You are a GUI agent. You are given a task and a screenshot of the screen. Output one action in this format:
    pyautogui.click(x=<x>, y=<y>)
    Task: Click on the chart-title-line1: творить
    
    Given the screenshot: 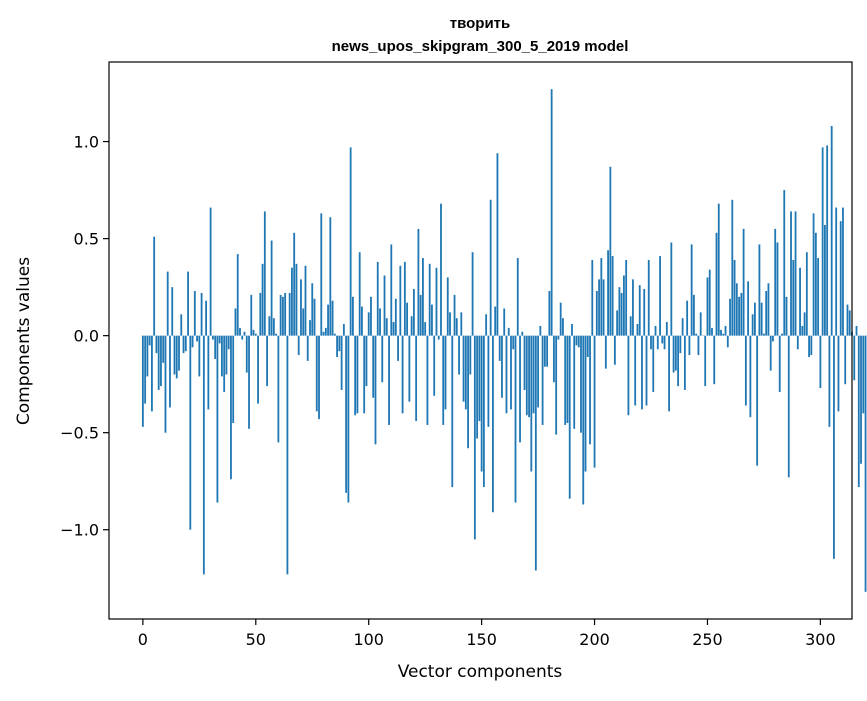 What is the action you would take?
    pyautogui.click(x=480, y=23)
    